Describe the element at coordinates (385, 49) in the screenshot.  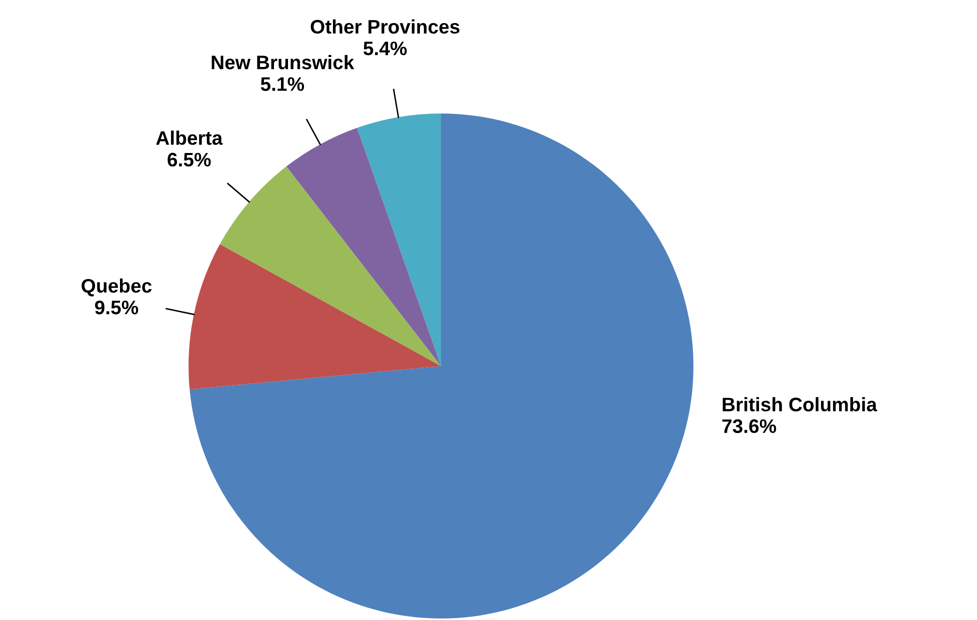
I see `data-label: 5.4%` at that location.